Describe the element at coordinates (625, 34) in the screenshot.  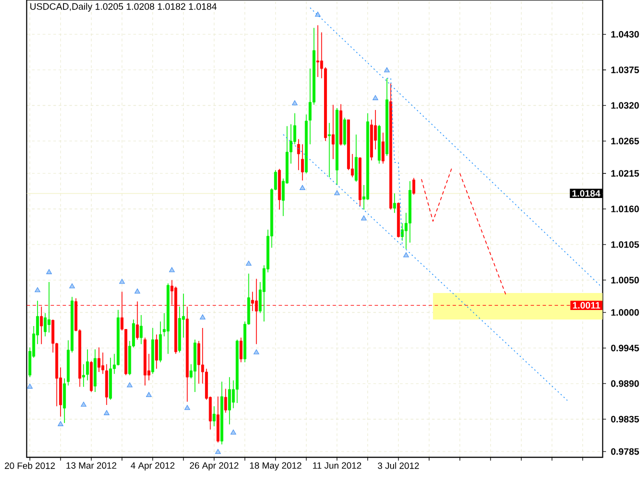
I see `y-tick-label: 1.0430` at that location.